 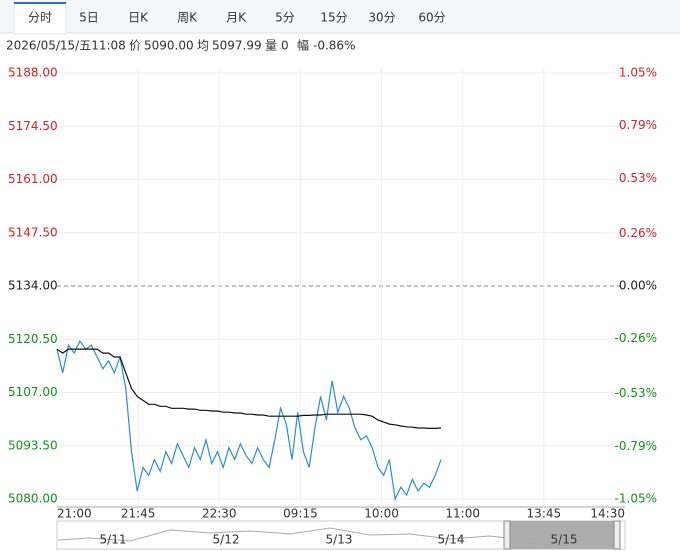 I want to click on x-tick-label: 13:45, so click(x=544, y=514).